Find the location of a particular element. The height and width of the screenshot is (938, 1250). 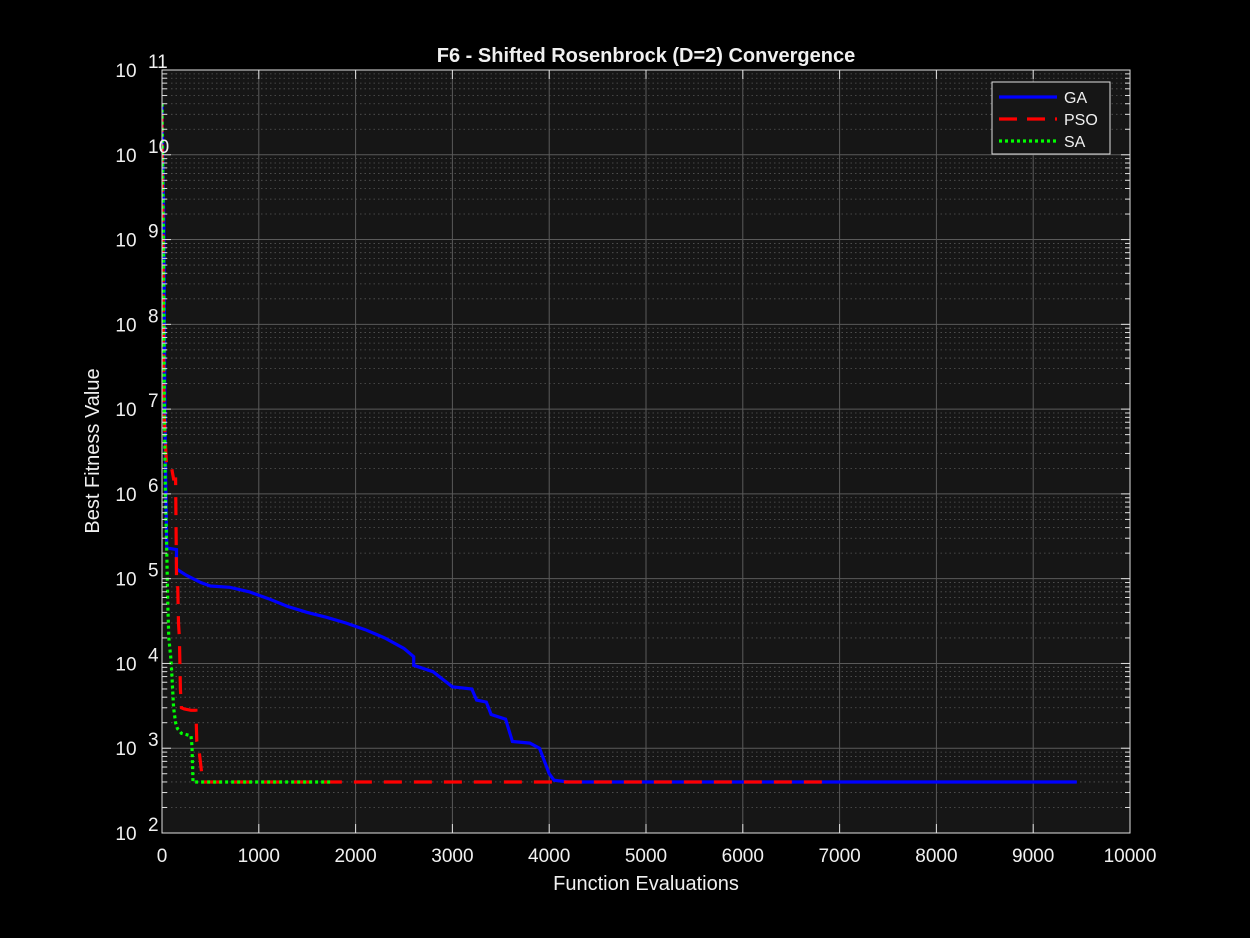

y-tick-exponent: 6 is located at coordinates (153, 486).